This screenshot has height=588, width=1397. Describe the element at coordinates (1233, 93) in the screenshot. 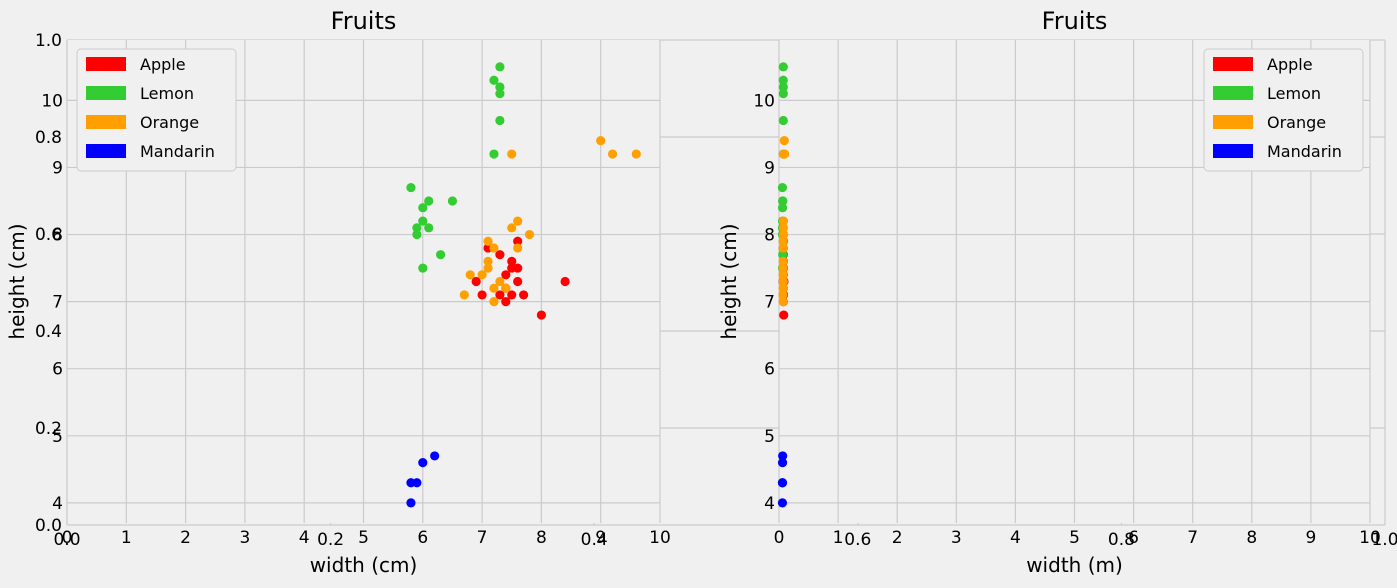

I see `legend-swatch-lemon` at that location.